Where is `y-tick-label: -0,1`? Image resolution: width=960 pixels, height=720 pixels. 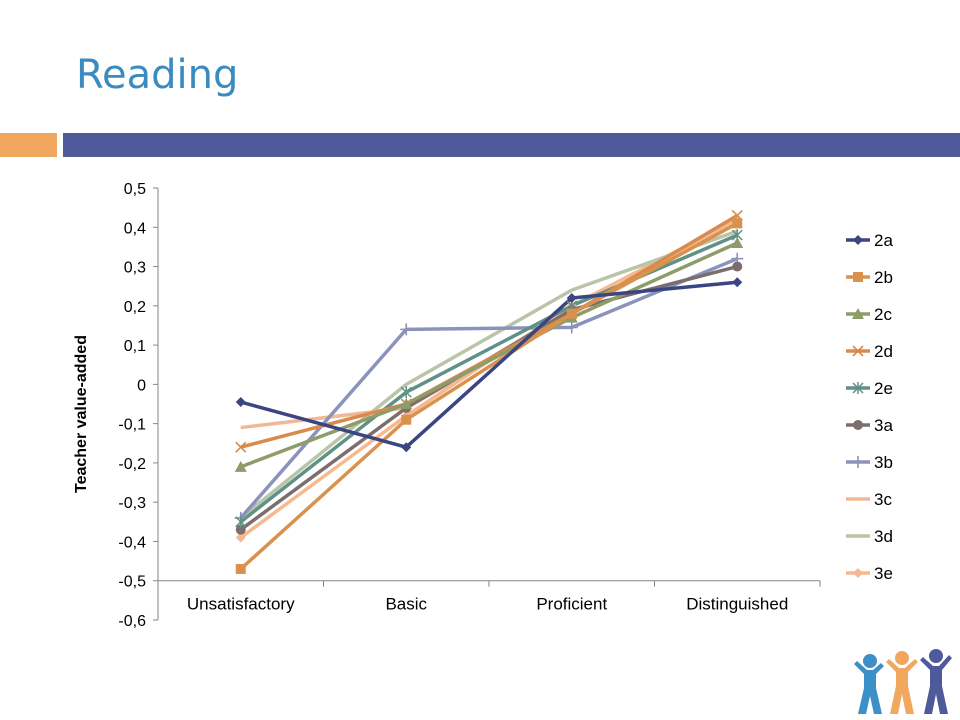
y-tick-label: -0,1 is located at coordinates (132, 425).